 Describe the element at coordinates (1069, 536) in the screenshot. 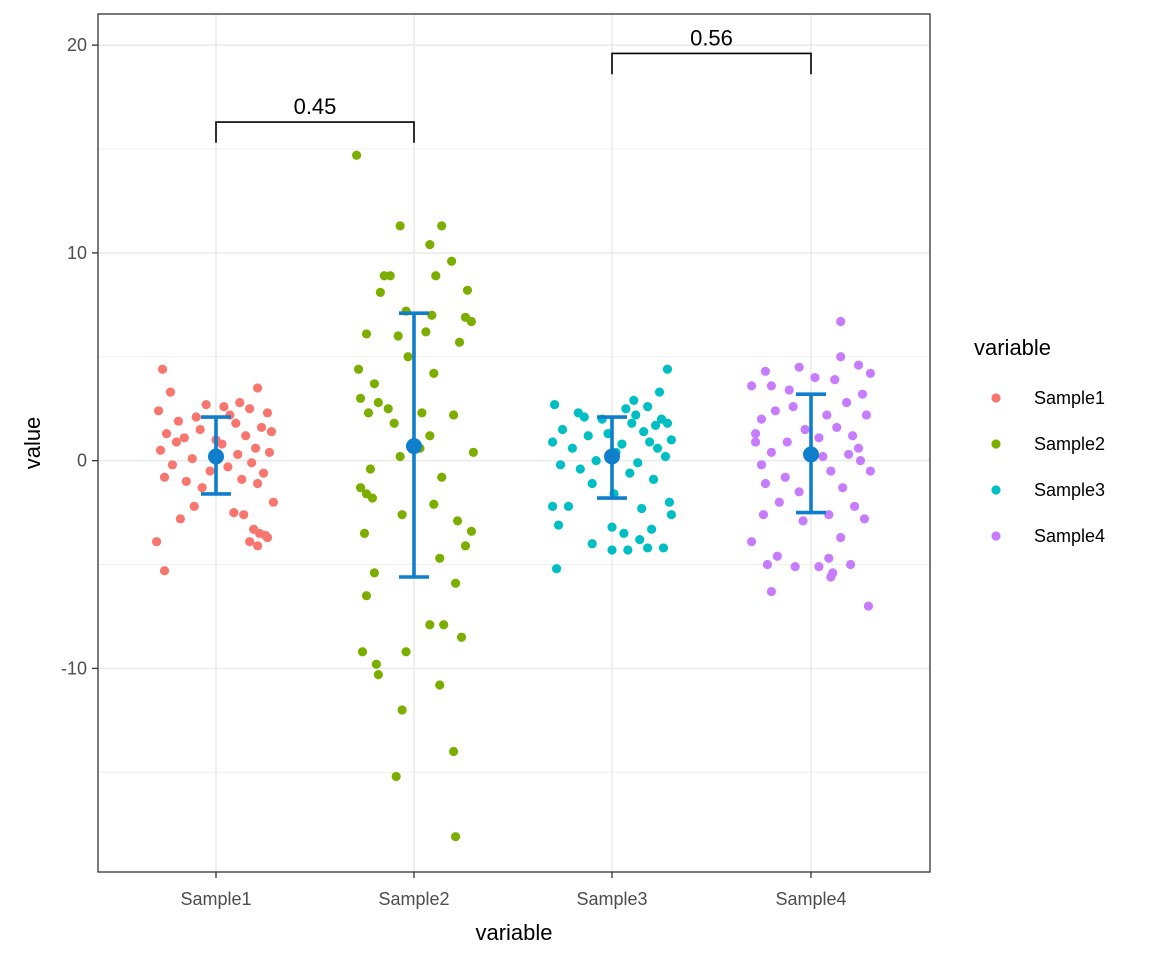

I see `legend-entry-label: Sample4` at that location.